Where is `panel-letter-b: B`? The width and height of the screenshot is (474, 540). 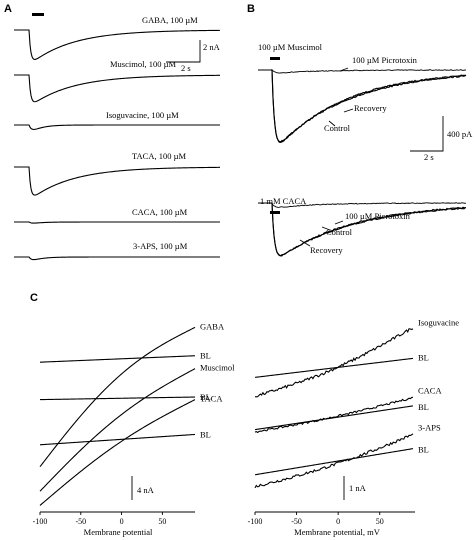
panel-letter-b: B is located at coordinates (251, 9).